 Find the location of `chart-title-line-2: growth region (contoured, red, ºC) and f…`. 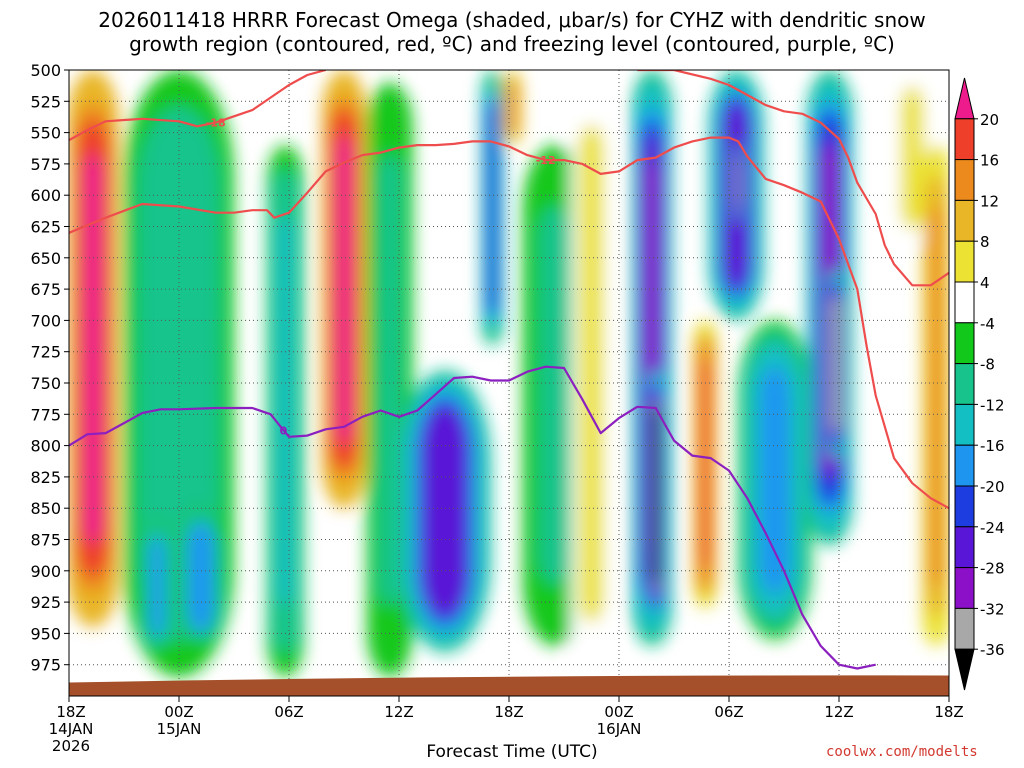

chart-title-line-2: growth region (contoured, red, ºC) and f… is located at coordinates (512, 44).